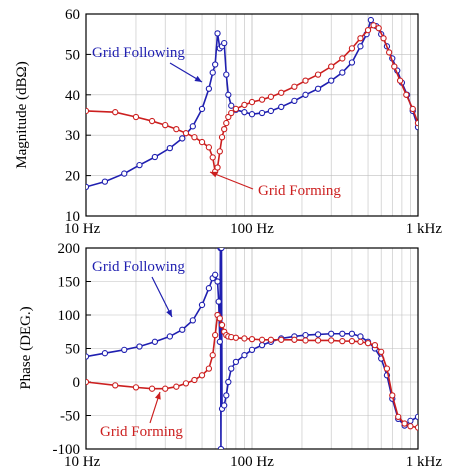 The width and height of the screenshot is (474, 474). I want to click on x-tick-label: 10 Hz, so click(82, 462).